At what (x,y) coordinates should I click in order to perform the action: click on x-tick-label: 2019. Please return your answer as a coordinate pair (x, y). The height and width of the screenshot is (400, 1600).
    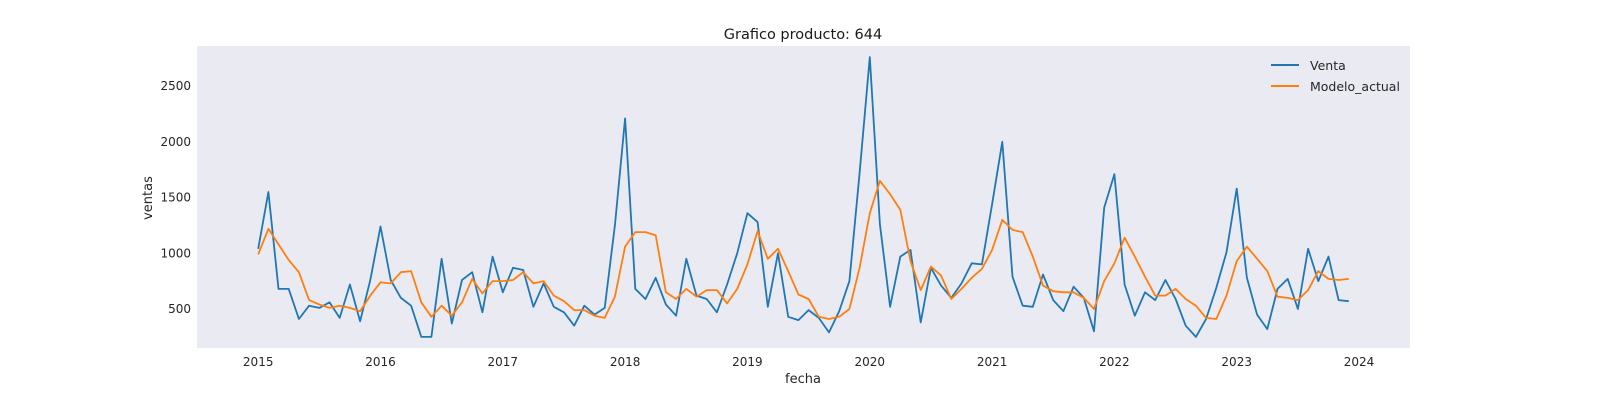
    Looking at the image, I should click on (747, 362).